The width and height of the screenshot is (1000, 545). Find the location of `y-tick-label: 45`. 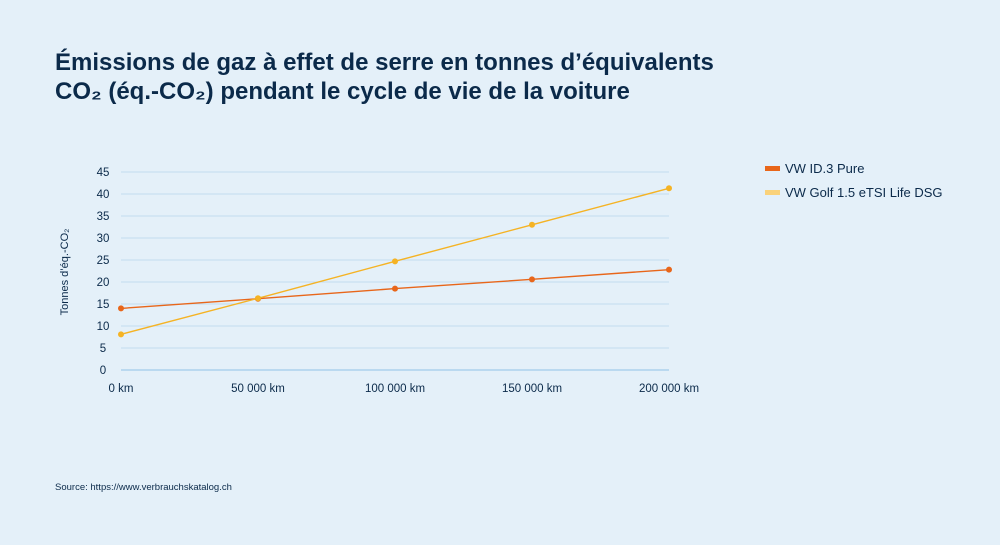

y-tick-label: 45 is located at coordinates (103, 173).